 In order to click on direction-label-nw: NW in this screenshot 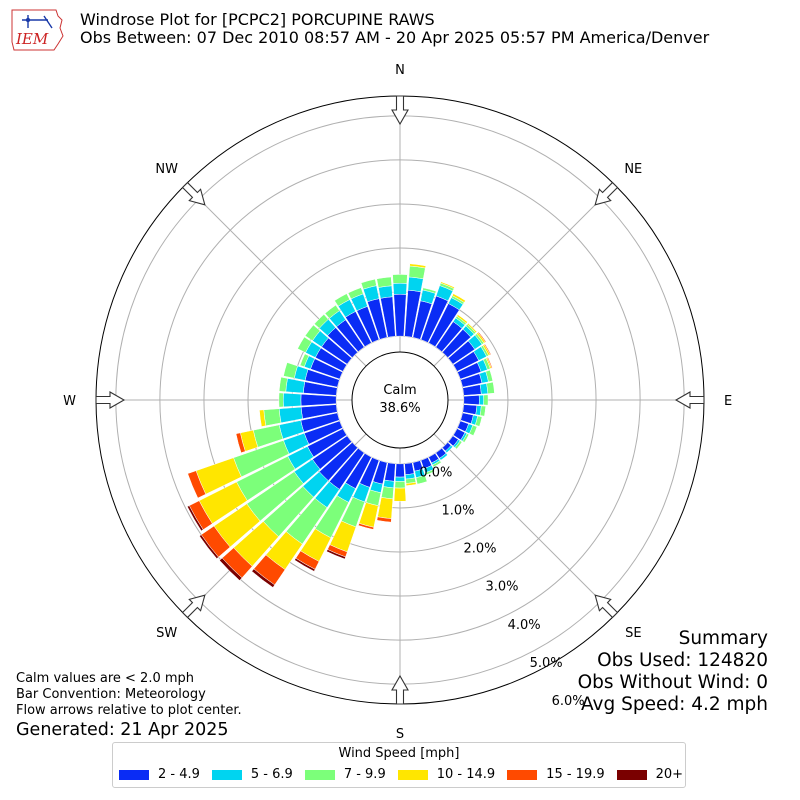, I will do `click(166, 169)`.